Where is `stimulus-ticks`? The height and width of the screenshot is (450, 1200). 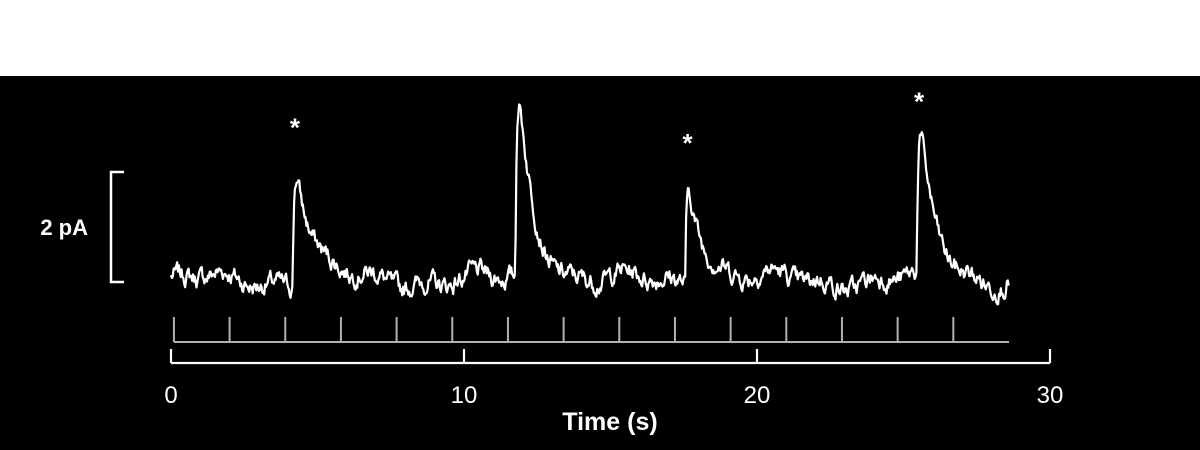
stimulus-ticks is located at coordinates (590, 330).